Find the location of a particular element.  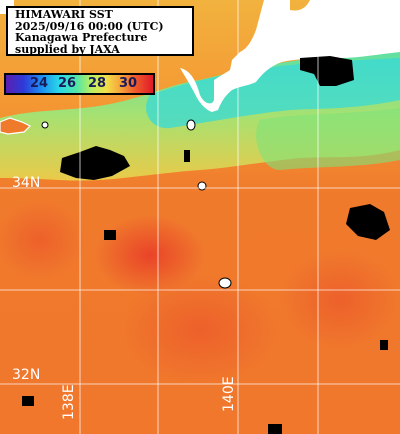

land-small-west is located at coordinates (16, 126).